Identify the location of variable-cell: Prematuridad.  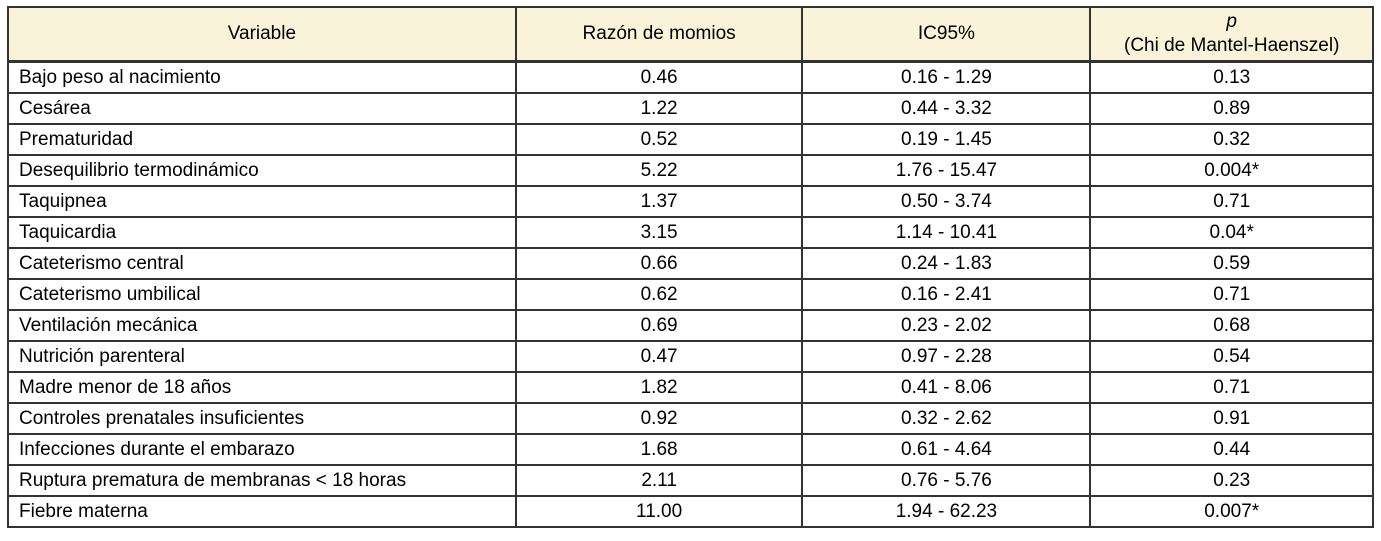
(262, 139).